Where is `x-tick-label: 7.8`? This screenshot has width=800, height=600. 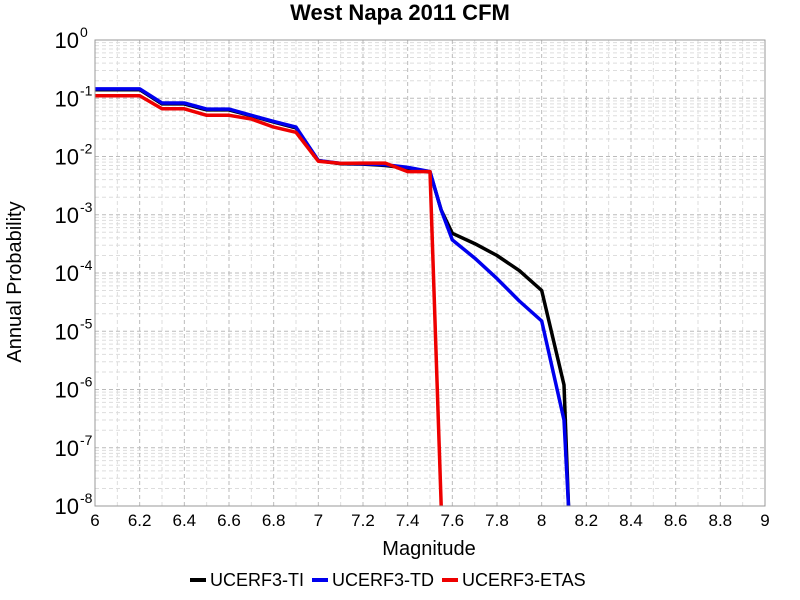 x-tick-label: 7.8 is located at coordinates (497, 520).